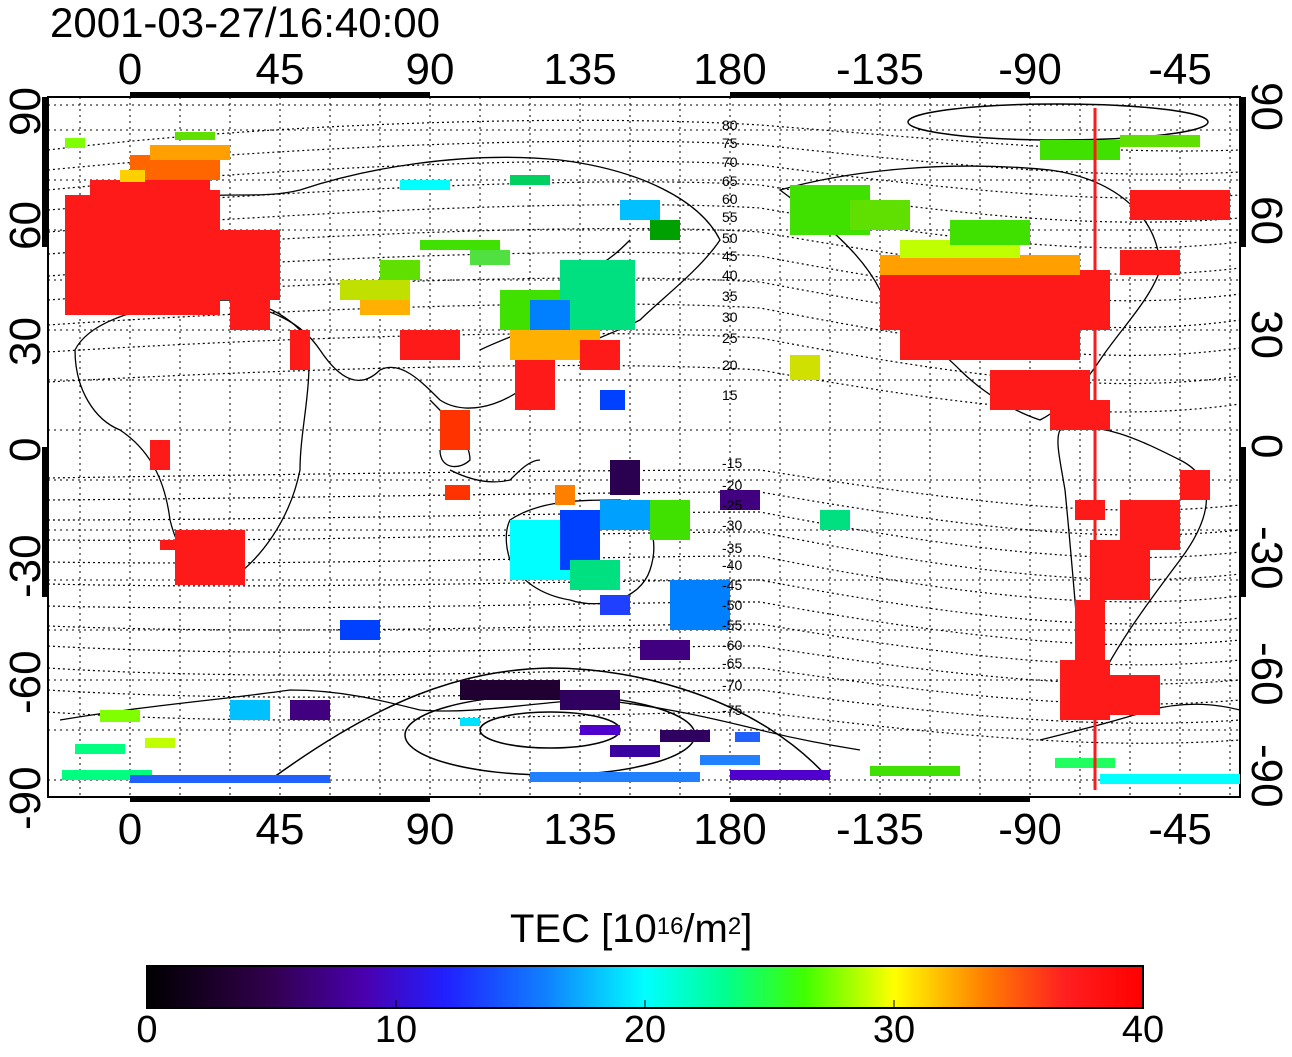 The height and width of the screenshot is (1057, 1292). I want to click on contour-label: 30, so click(730, 317).